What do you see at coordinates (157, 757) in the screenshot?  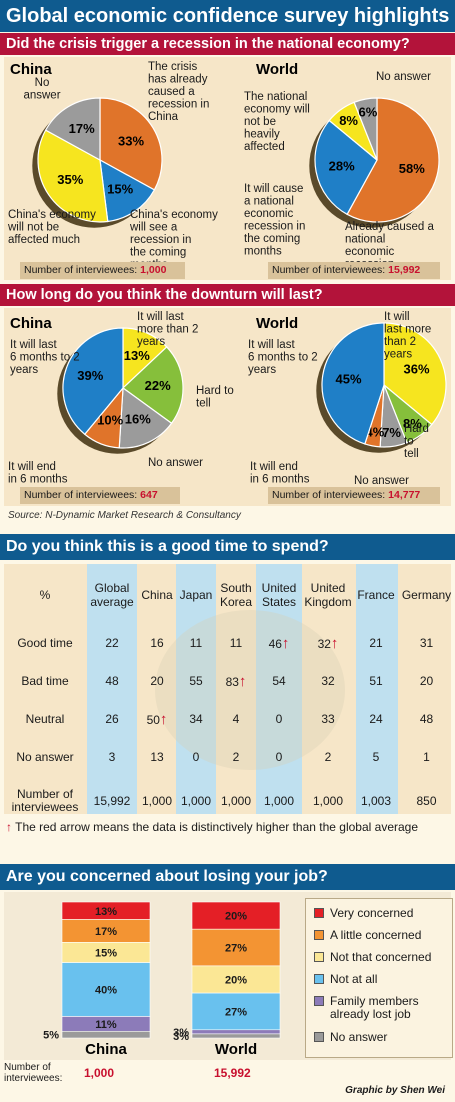 I see `cell-value: 13` at bounding box center [157, 757].